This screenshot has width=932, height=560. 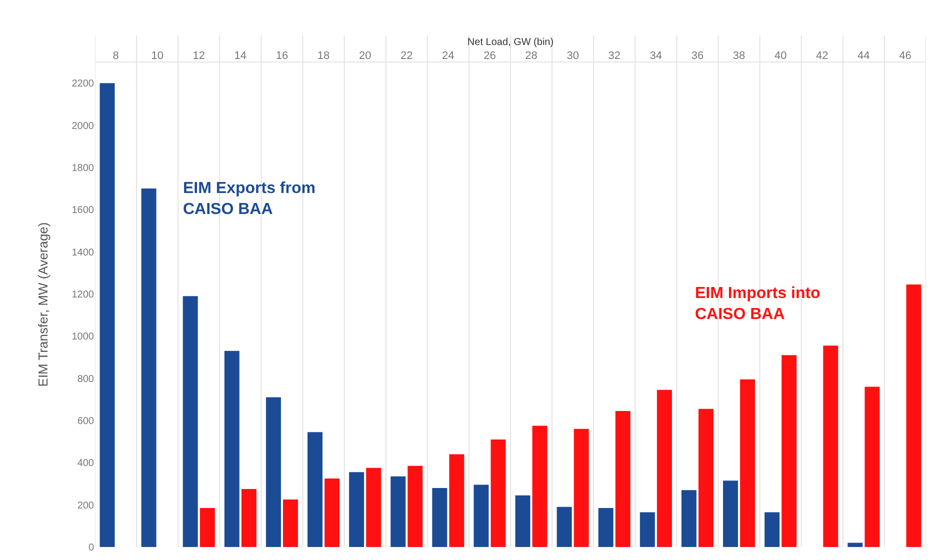 What do you see at coordinates (83, 252) in the screenshot?
I see `y-tick-label: 1400` at bounding box center [83, 252].